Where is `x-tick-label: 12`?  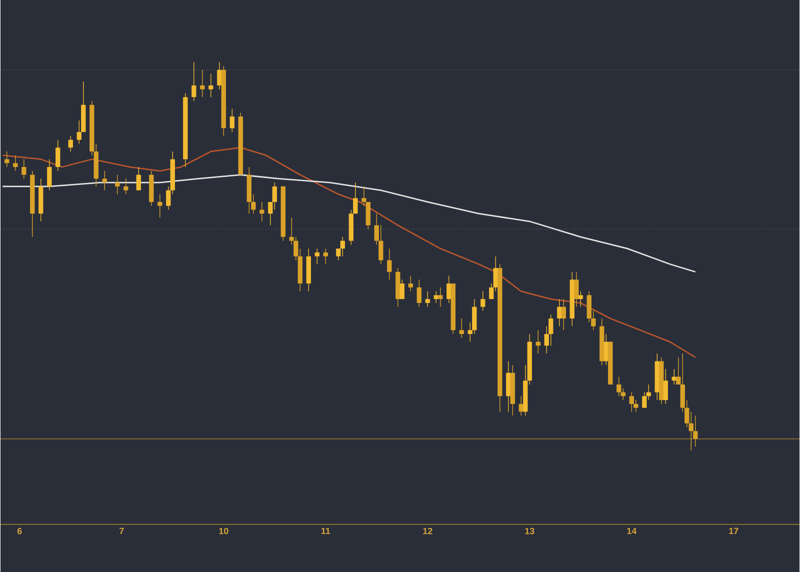 x-tick-label: 12 is located at coordinates (427, 531).